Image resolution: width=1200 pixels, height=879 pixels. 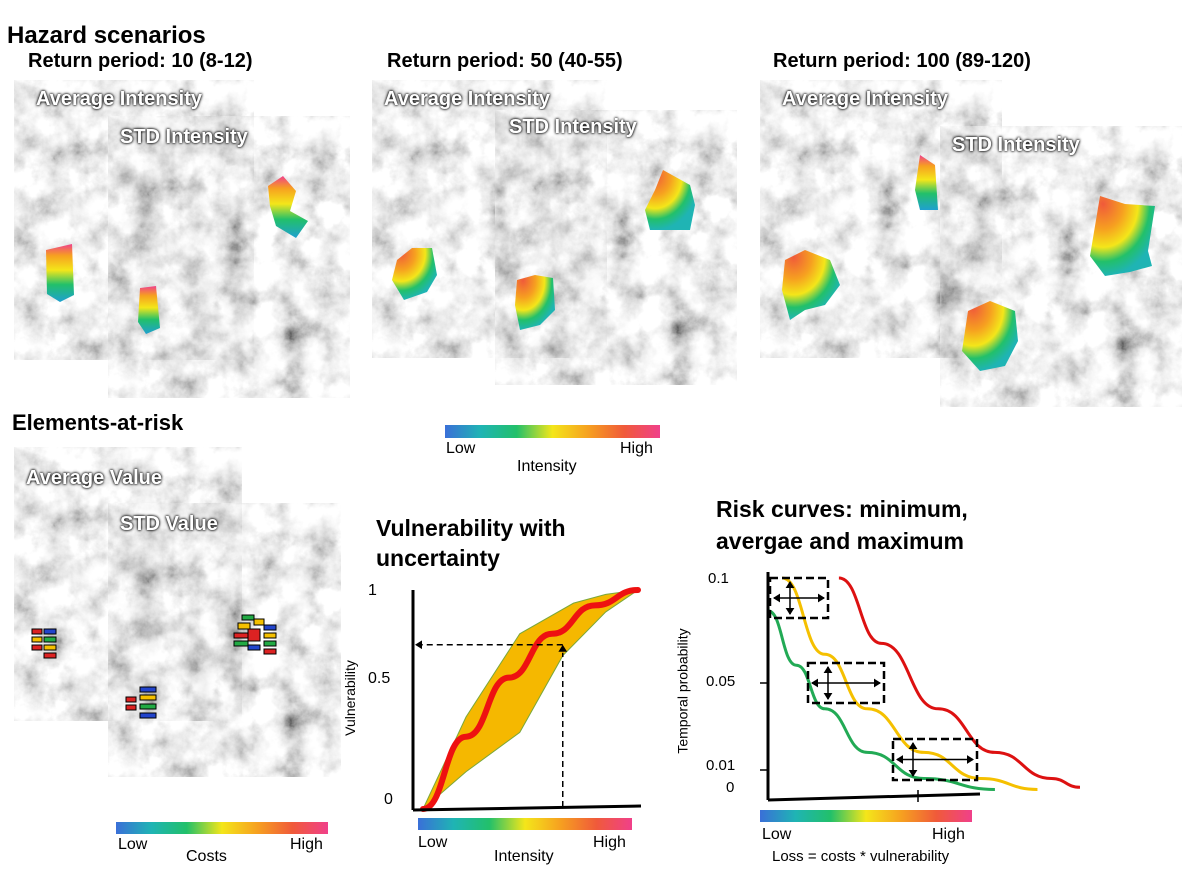 I want to click on intensity-legend-title: Intensity, so click(x=547, y=466).